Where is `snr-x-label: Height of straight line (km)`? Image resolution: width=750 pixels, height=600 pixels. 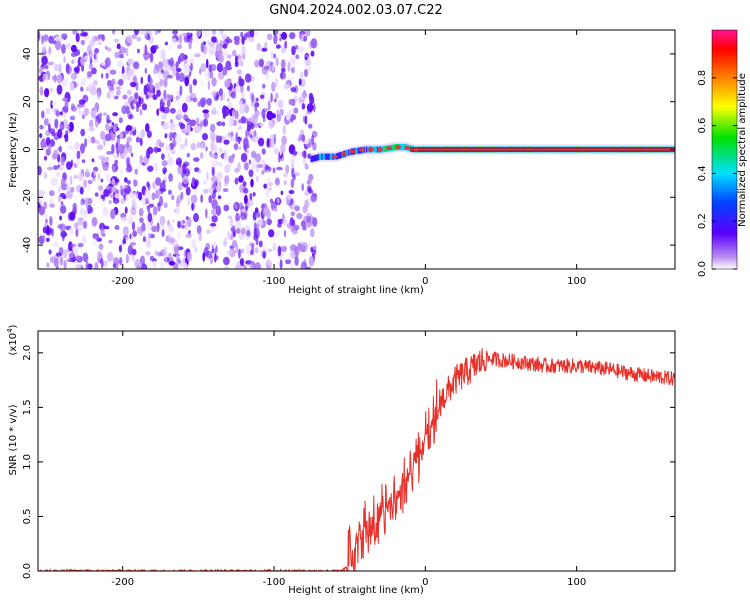
snr-x-label: Height of straight line (km) is located at coordinates (356, 590).